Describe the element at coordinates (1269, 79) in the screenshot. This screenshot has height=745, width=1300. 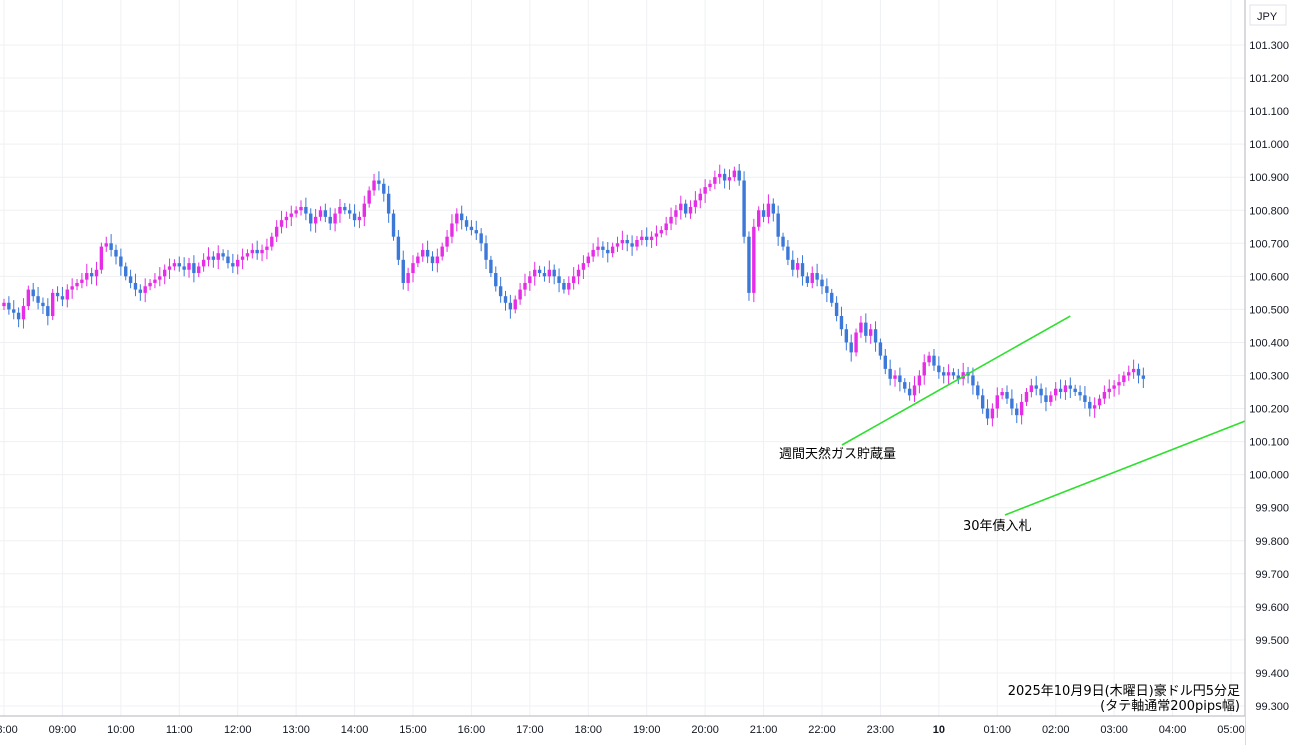
I see `price-tick-label: 101.200` at that location.